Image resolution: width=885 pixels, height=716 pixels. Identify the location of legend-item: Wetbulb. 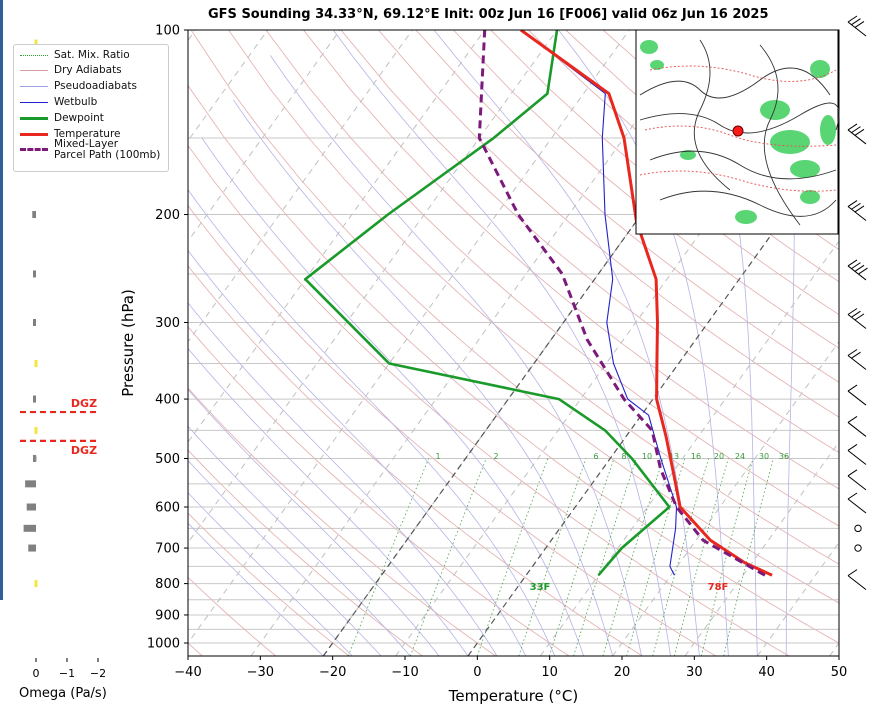
(58, 102).